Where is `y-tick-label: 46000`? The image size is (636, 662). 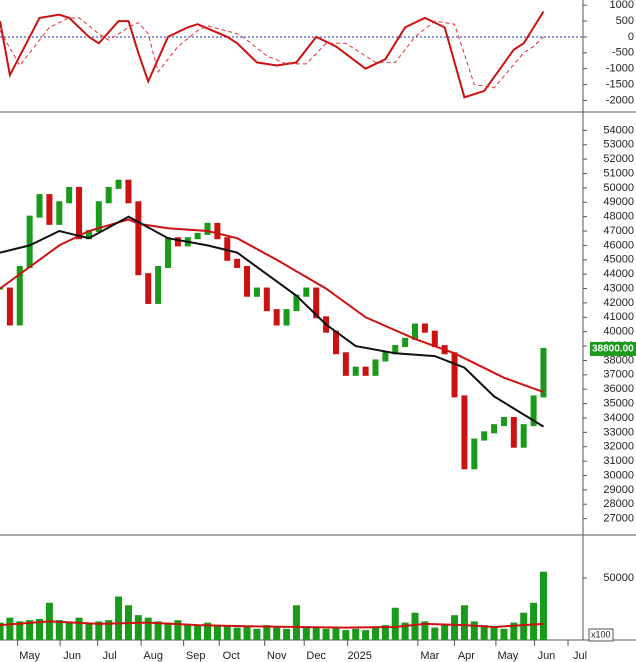 y-tick-label: 46000 is located at coordinates (618, 245).